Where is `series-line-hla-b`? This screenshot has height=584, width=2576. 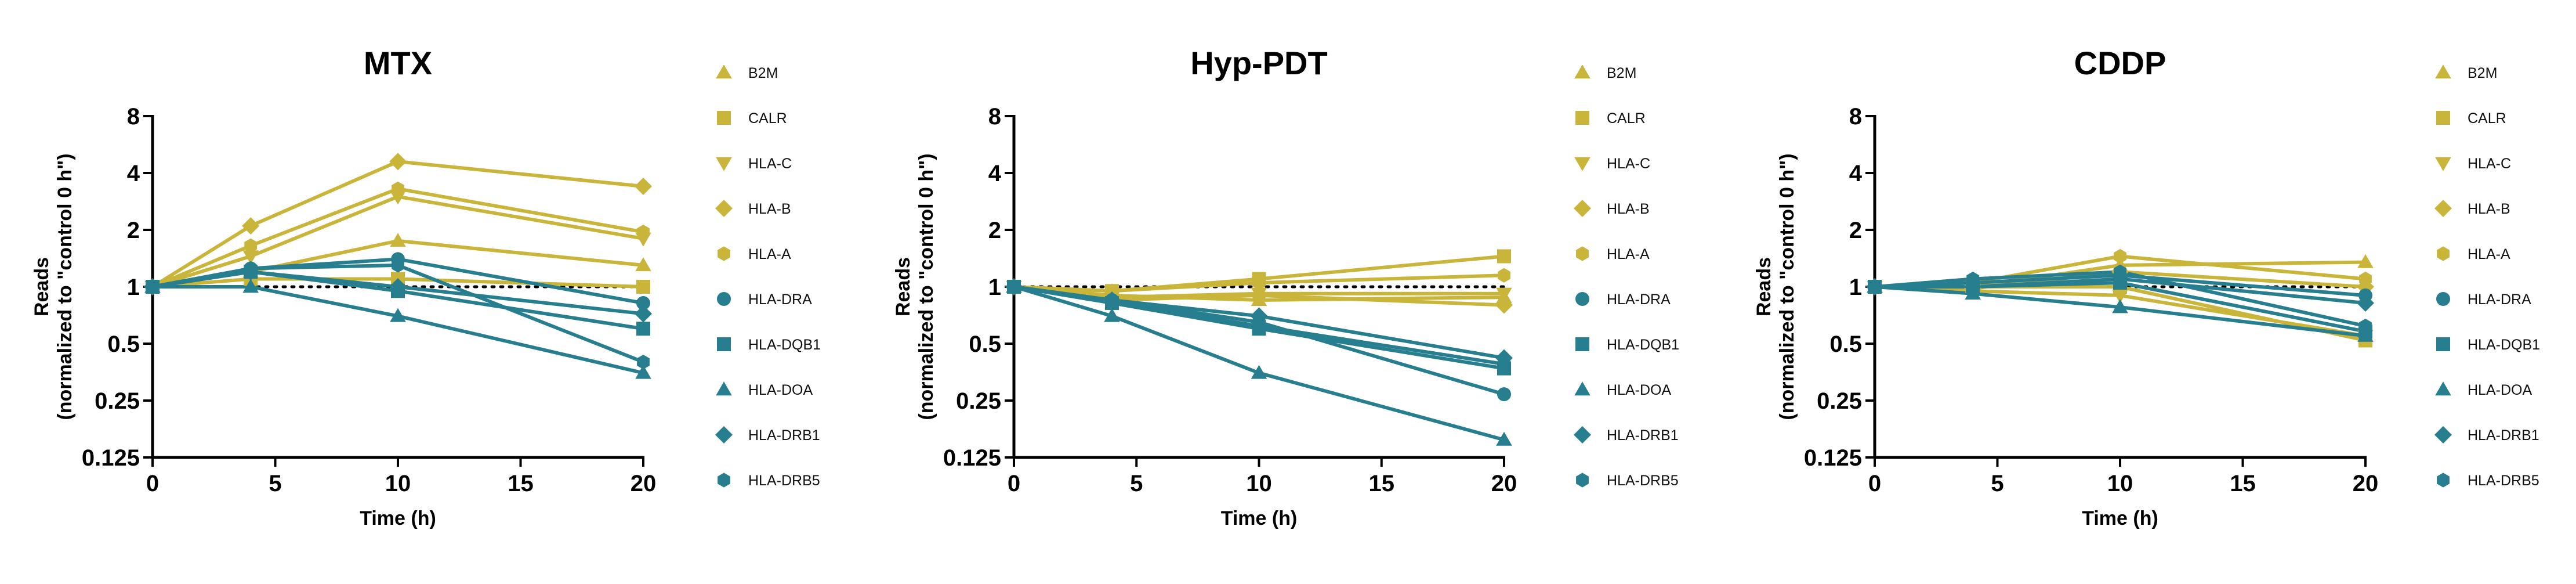 series-line-hla-b is located at coordinates (397, 224).